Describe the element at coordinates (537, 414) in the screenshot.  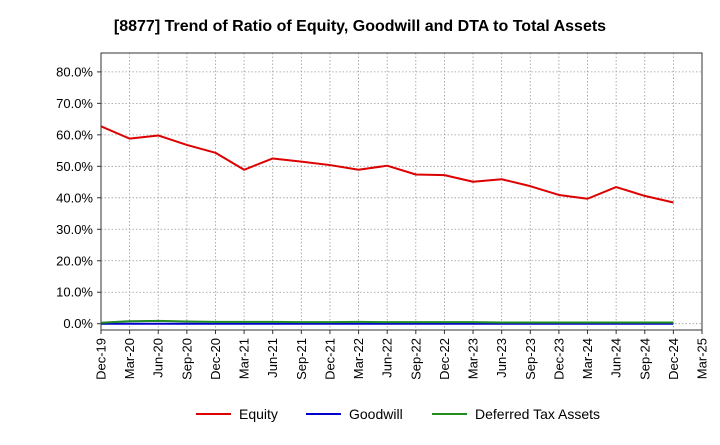
I see `legend-label-deferred-tax-assets: Deferred Tax Assets` at that location.